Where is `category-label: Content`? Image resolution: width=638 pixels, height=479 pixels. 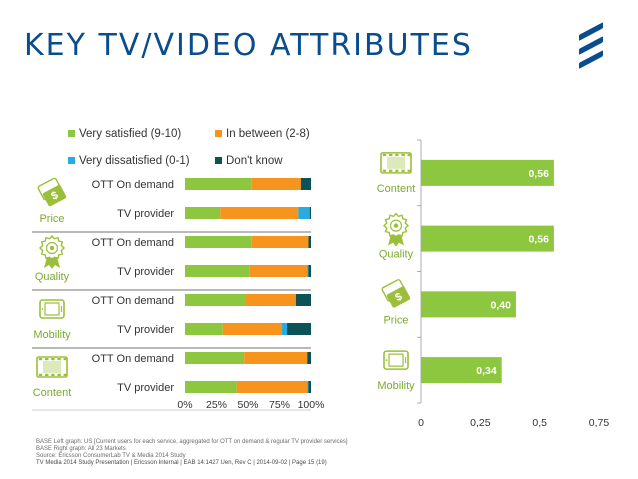
category-label: Content is located at coordinates (396, 189).